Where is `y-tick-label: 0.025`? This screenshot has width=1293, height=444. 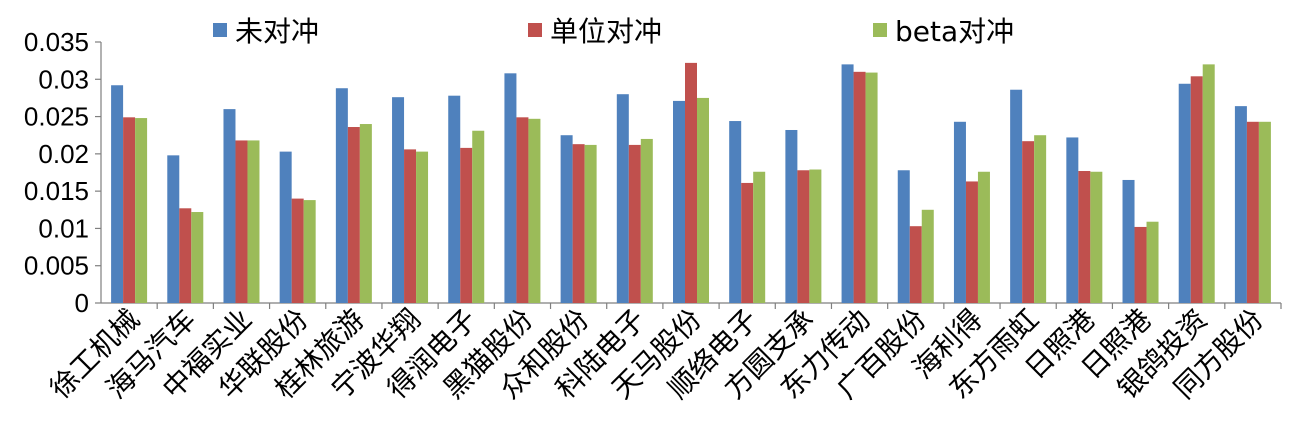
y-tick-label: 0.025 is located at coordinates (56, 117).